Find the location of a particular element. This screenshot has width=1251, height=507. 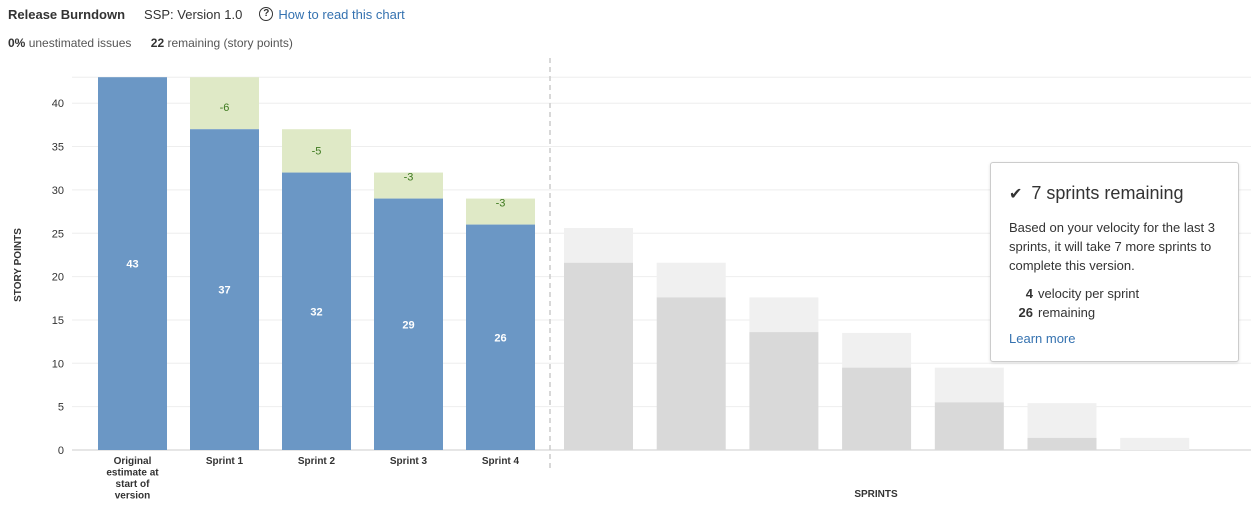

remaining-row: 26 remaining is located at coordinates (1114, 312).